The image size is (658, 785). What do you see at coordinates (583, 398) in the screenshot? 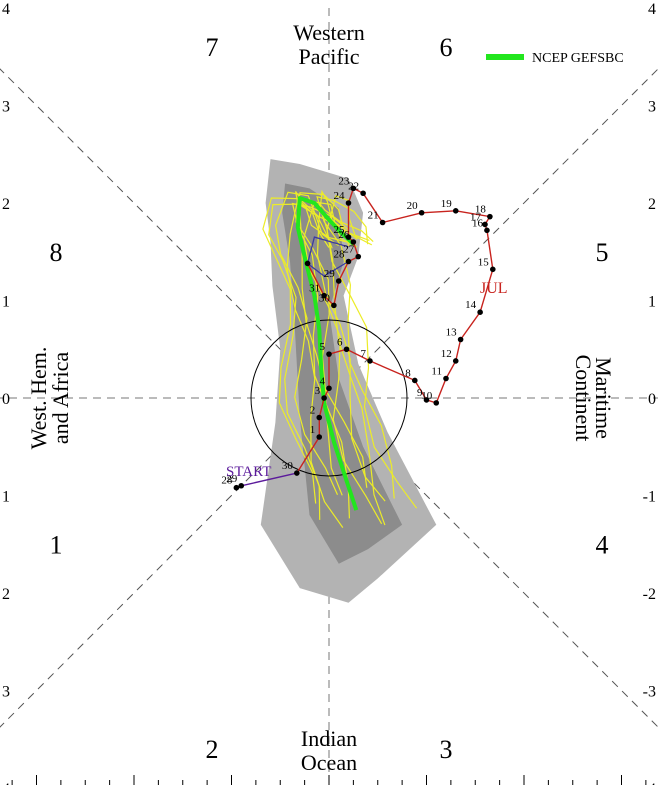
I see `right-region-label-line2: Continent` at bounding box center [583, 398].